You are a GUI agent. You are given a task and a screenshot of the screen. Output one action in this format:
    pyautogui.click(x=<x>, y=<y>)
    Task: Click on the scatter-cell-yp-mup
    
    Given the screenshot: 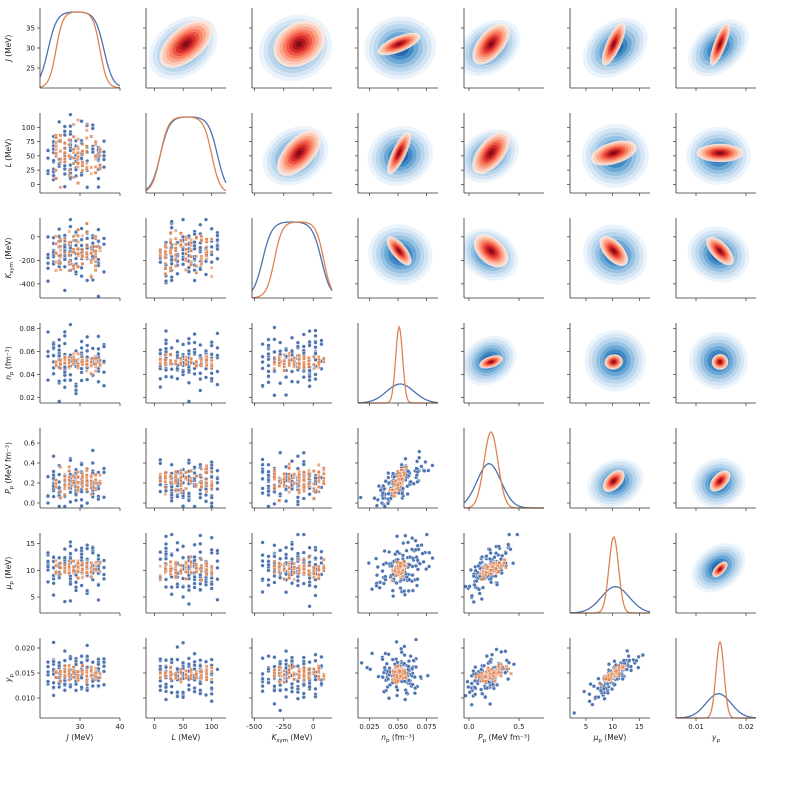 What is the action you would take?
    pyautogui.click(x=608, y=682)
    